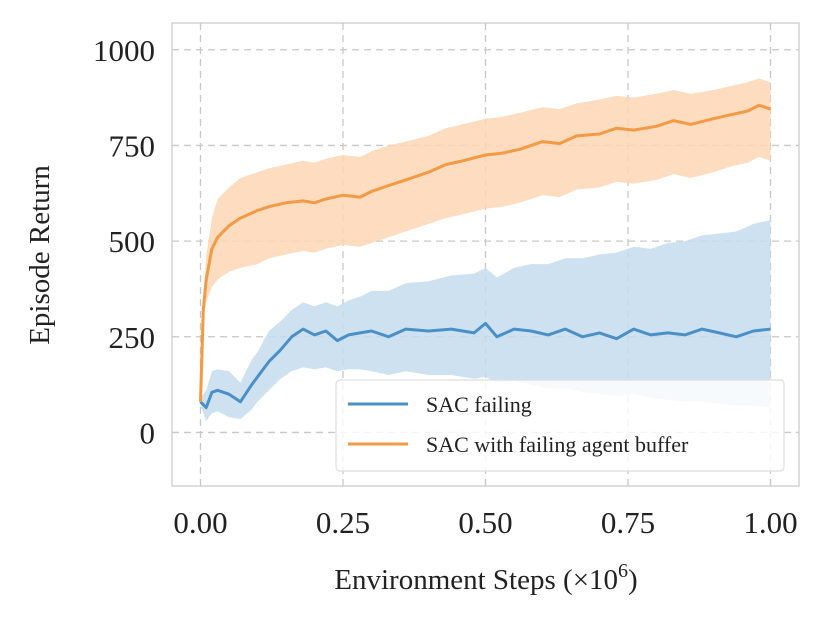 The width and height of the screenshot is (830, 623). I want to click on legend-label-sac-buffer: SAC with failing agent buffer, so click(557, 444).